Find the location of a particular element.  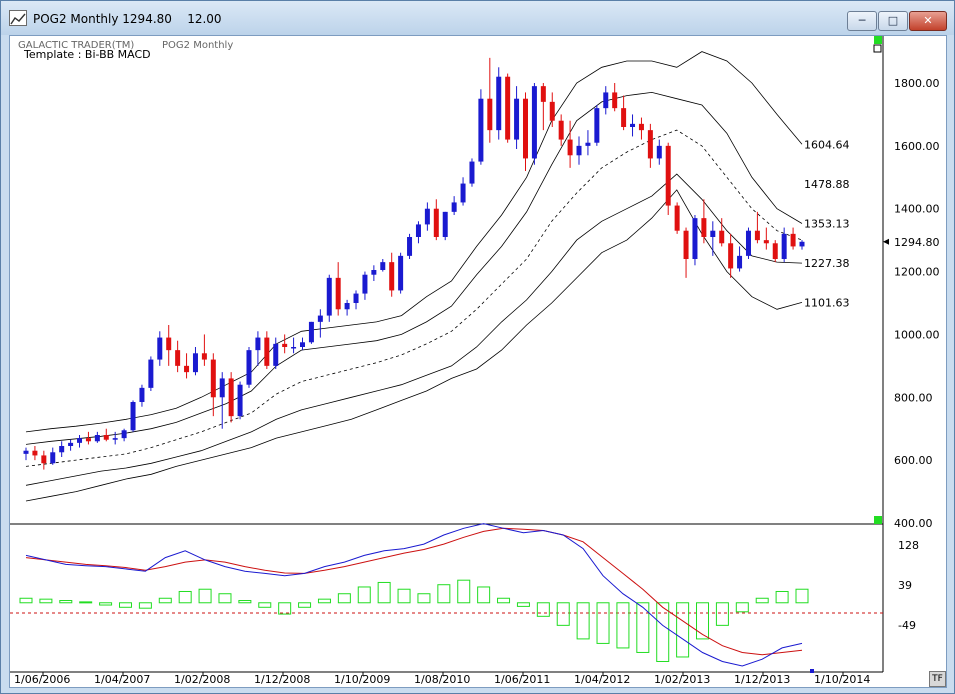

pane-marker-bottom is located at coordinates (878, 520).